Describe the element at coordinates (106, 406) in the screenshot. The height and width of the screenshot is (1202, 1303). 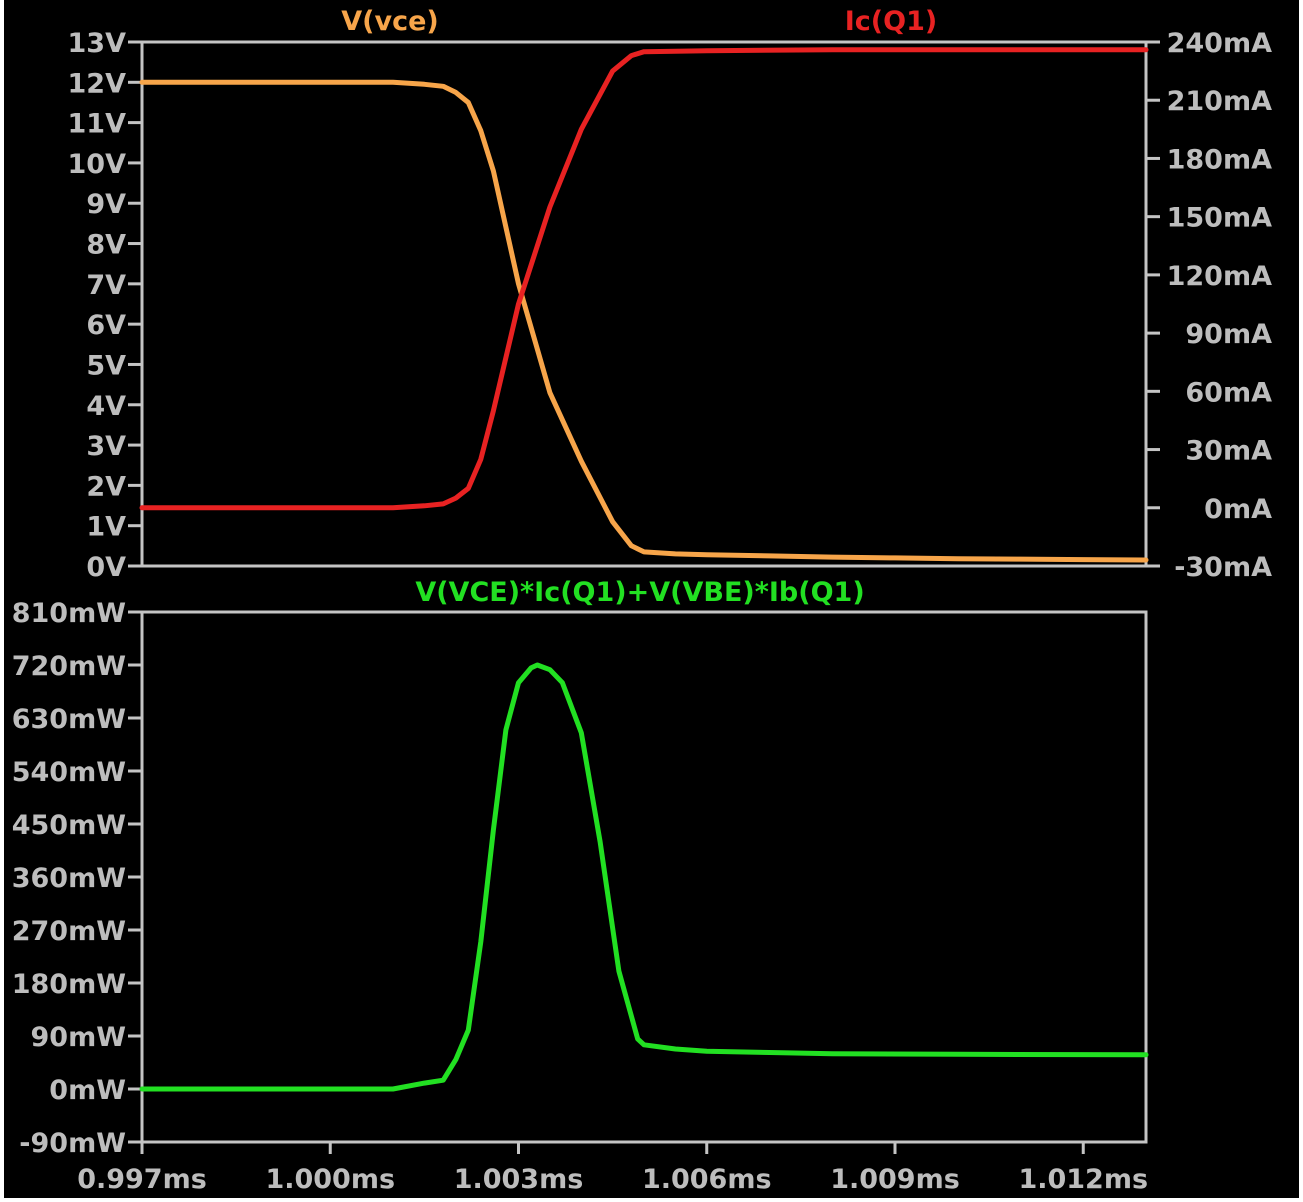
I see `left-axis-tick-label: 4V` at that location.